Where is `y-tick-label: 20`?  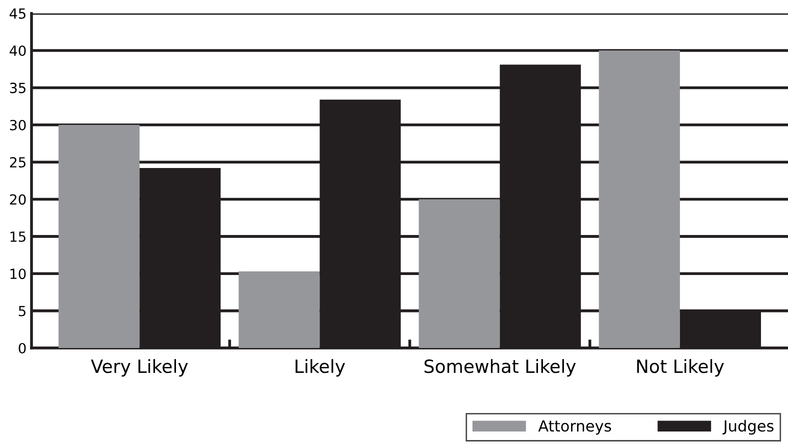
y-tick-label: 20 is located at coordinates (18, 199).